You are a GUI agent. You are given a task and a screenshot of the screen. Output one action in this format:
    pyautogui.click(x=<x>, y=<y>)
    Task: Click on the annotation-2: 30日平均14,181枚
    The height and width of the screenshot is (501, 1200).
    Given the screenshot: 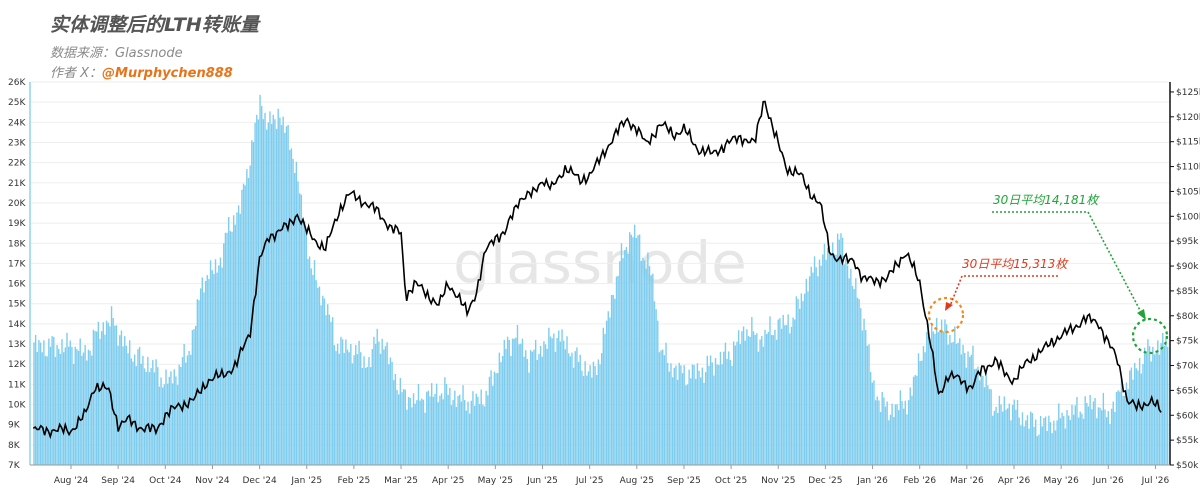 What is the action you would take?
    pyautogui.click(x=1080, y=274)
    